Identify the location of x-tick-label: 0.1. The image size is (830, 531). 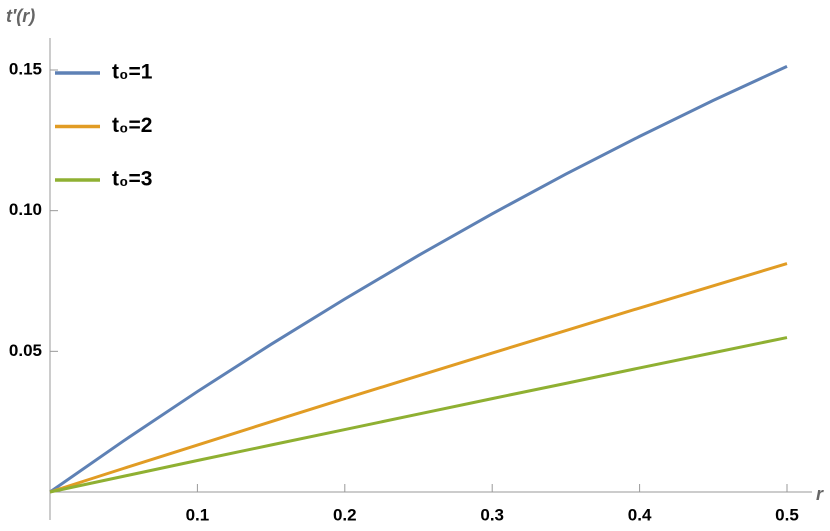
(198, 514).